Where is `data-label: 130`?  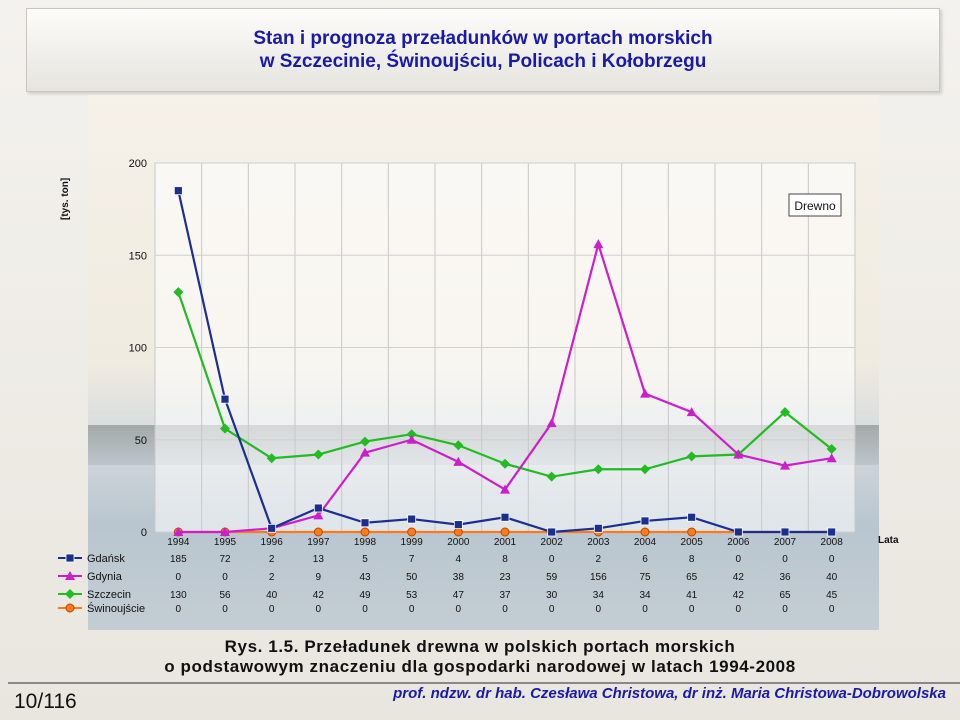 data-label: 130 is located at coordinates (178, 595).